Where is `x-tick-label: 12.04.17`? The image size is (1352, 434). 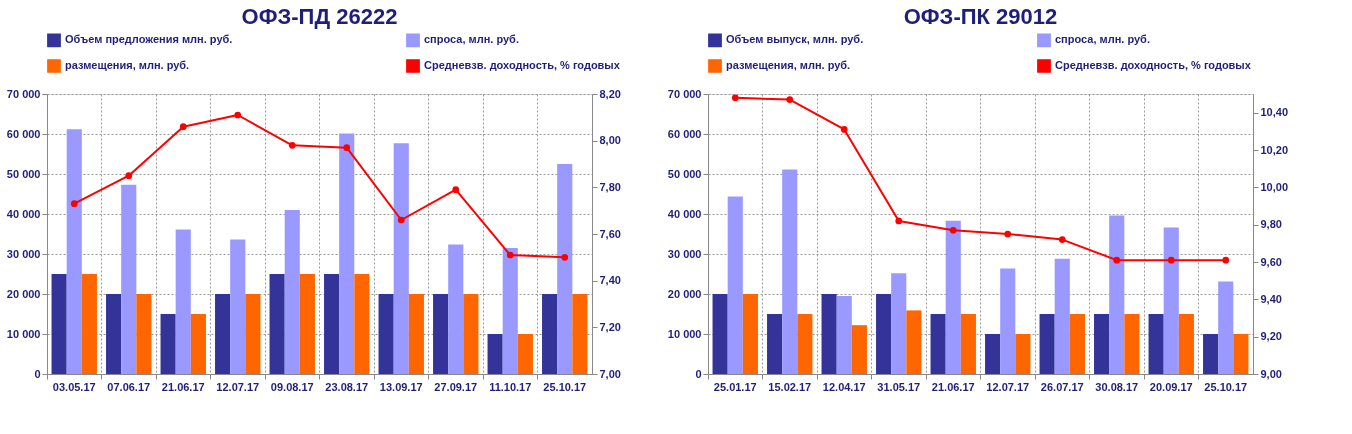
x-tick-label: 12.04.17 is located at coordinates (844, 386).